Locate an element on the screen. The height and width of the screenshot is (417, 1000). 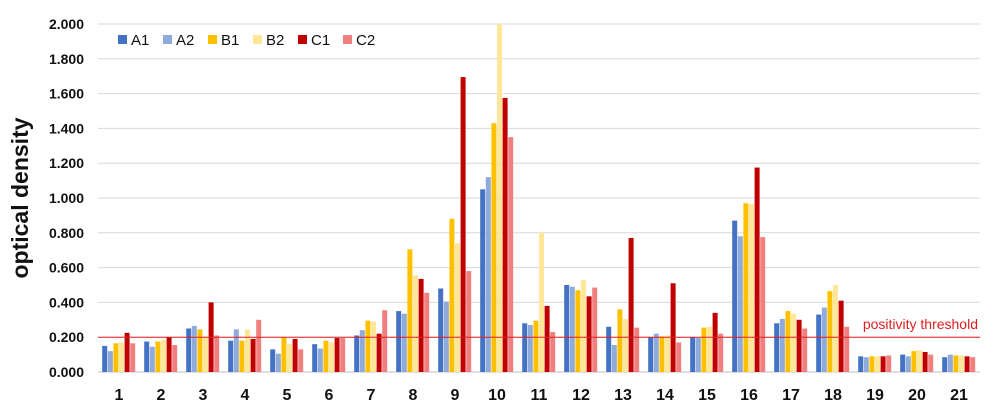
x-tick-label: 6 is located at coordinates (329, 395).